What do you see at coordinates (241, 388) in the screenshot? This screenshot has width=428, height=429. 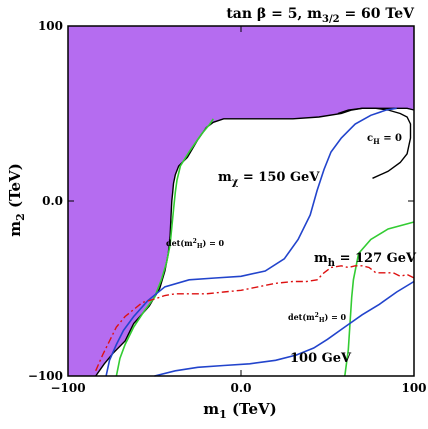 I see `x-tick-label: 0.0` at bounding box center [241, 388].